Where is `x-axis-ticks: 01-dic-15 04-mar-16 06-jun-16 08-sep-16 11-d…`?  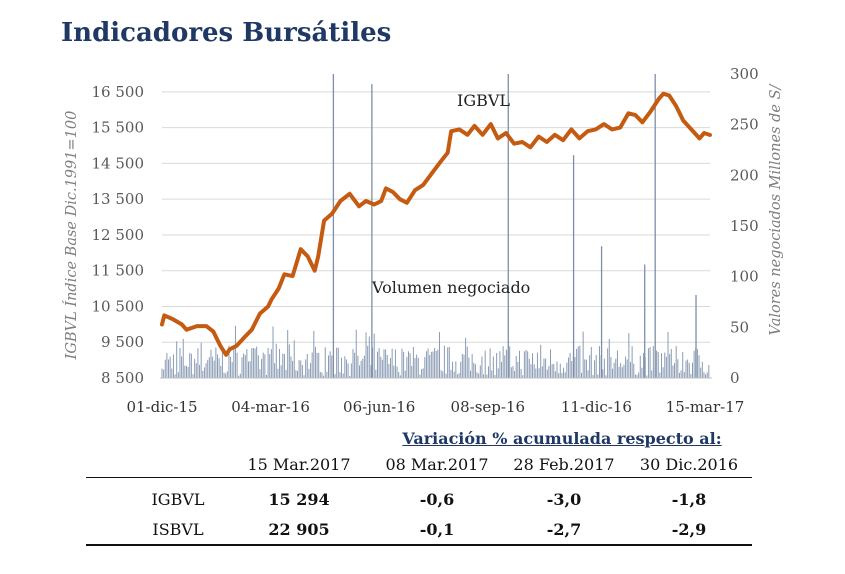
x-axis-ticks: 01-dic-15 04-mar-16 06-jun-16 08-sep-16 11-d… is located at coordinates (435, 407).